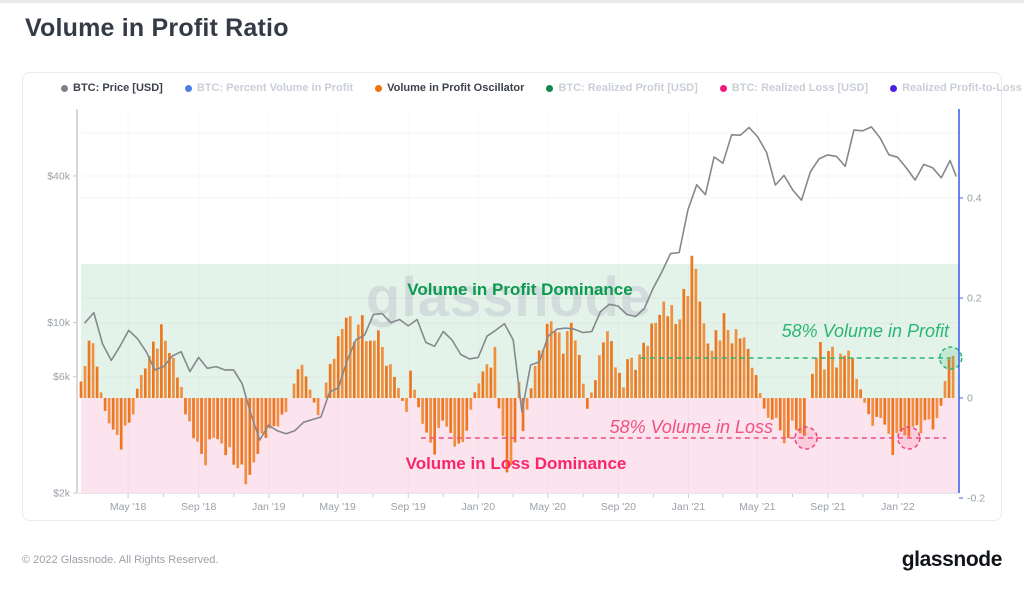 The height and width of the screenshot is (590, 1024). Describe the element at coordinates (120, 560) in the screenshot. I see `copyright-text: © 2022 Glassnode. All Rights Reserved.` at that location.